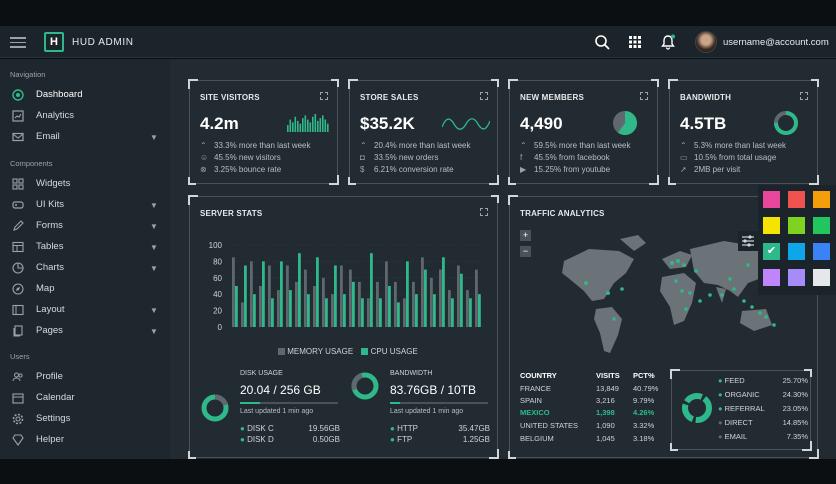 The width and height of the screenshot is (836, 484). I want to click on y-tick-label: 40, so click(217, 294).